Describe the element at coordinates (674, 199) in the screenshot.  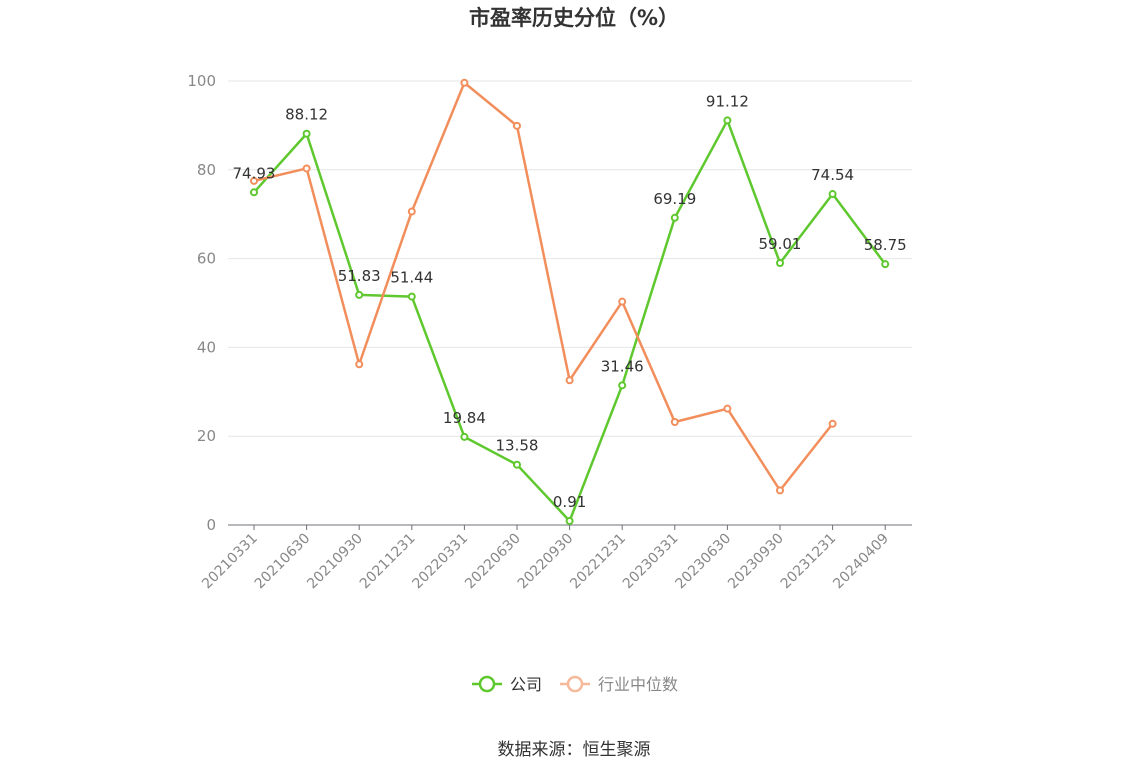
I see `data-label-8: 69.19` at that location.